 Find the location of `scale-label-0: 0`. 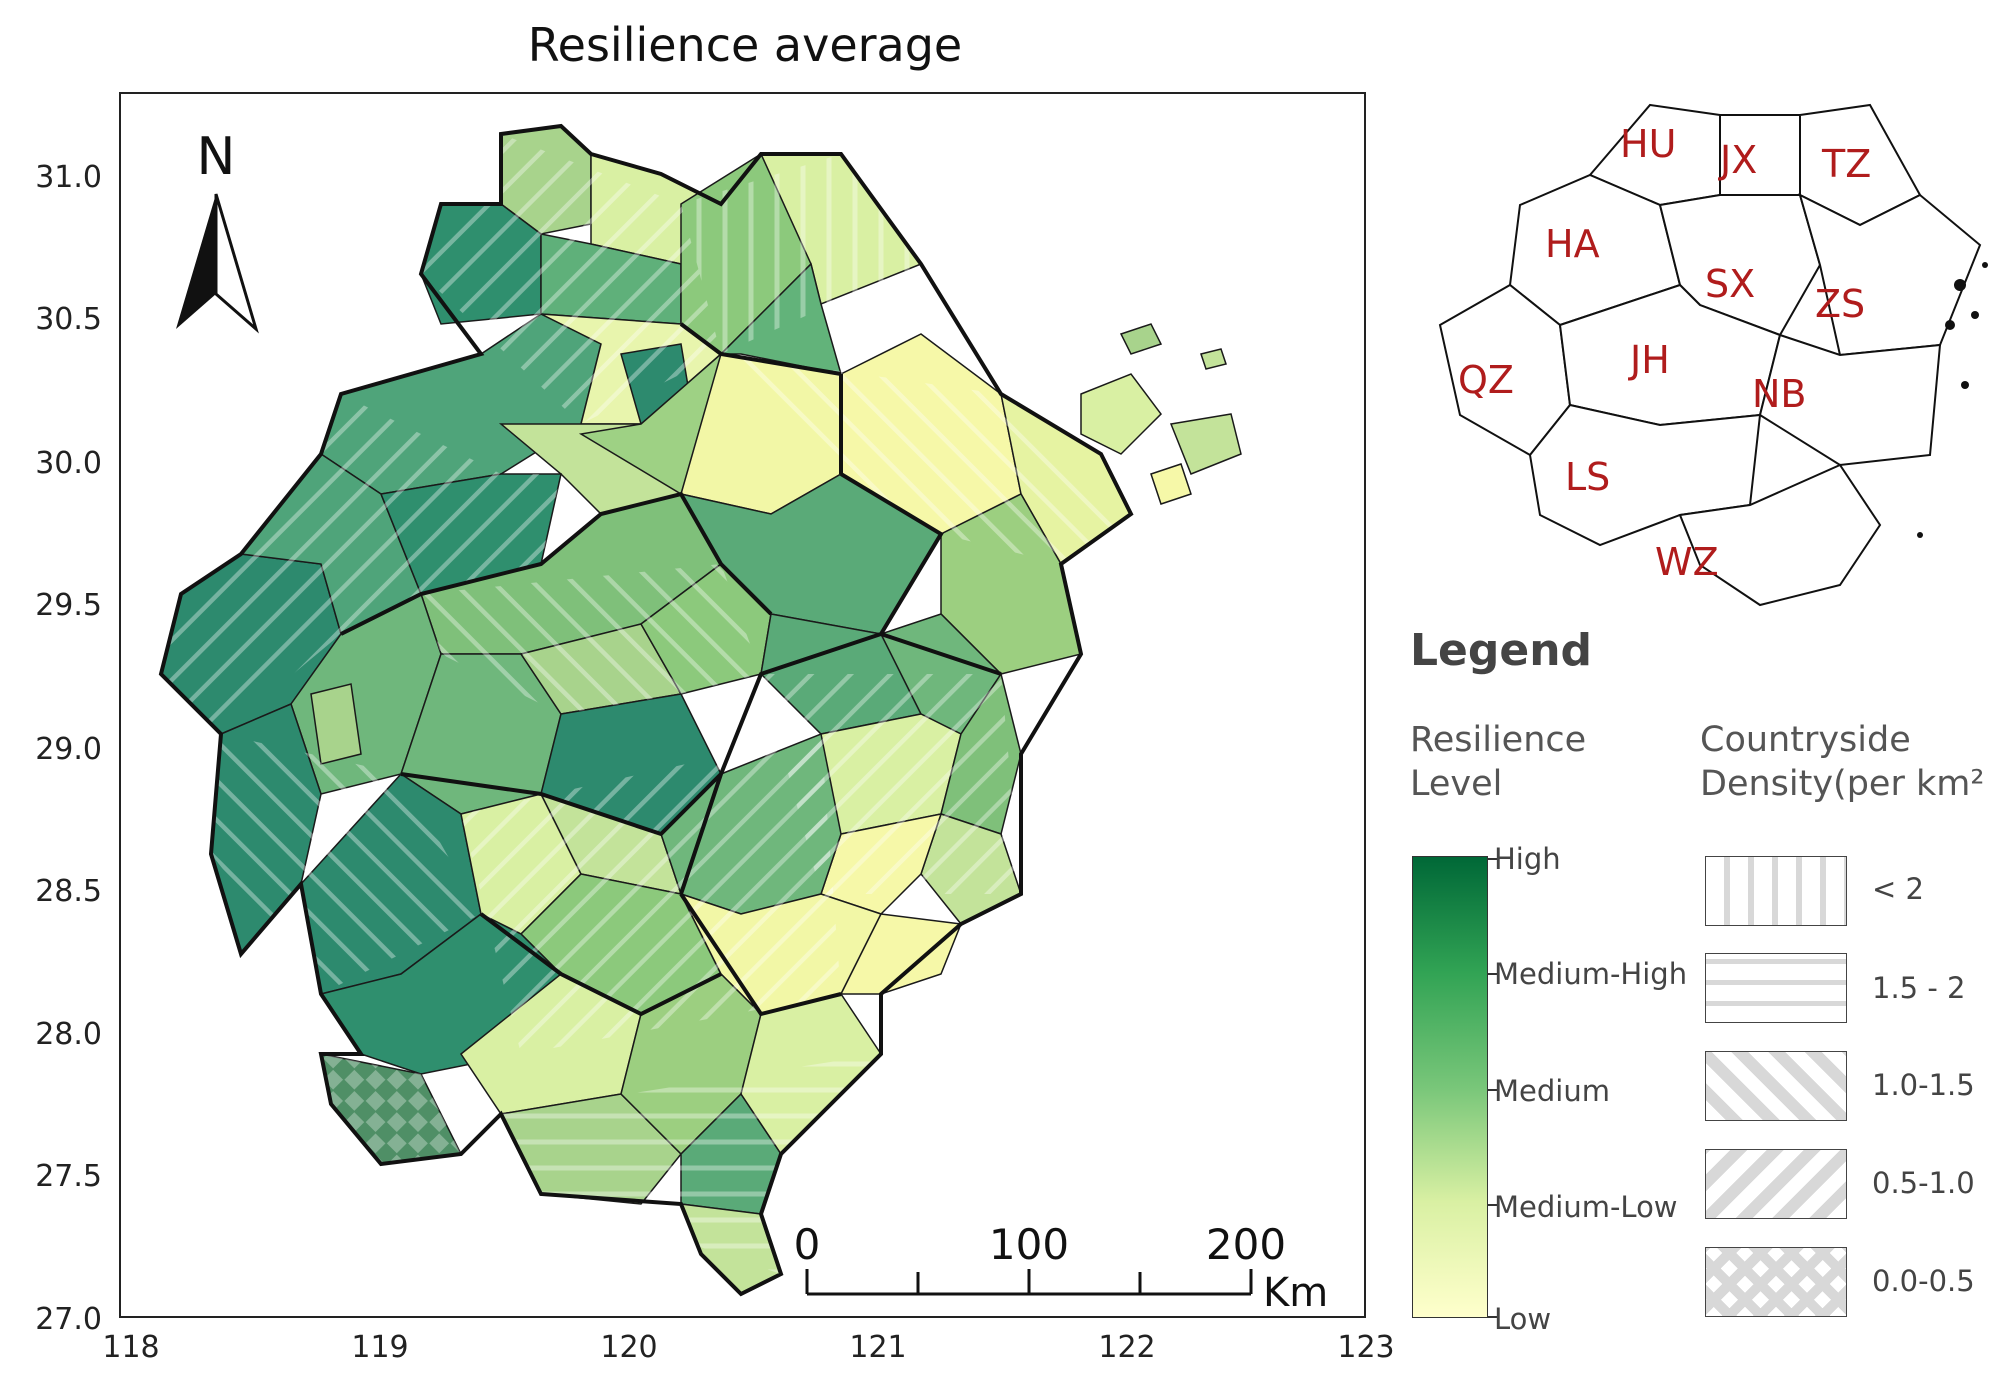

scale-label-0: 0 is located at coordinates (807, 1244).